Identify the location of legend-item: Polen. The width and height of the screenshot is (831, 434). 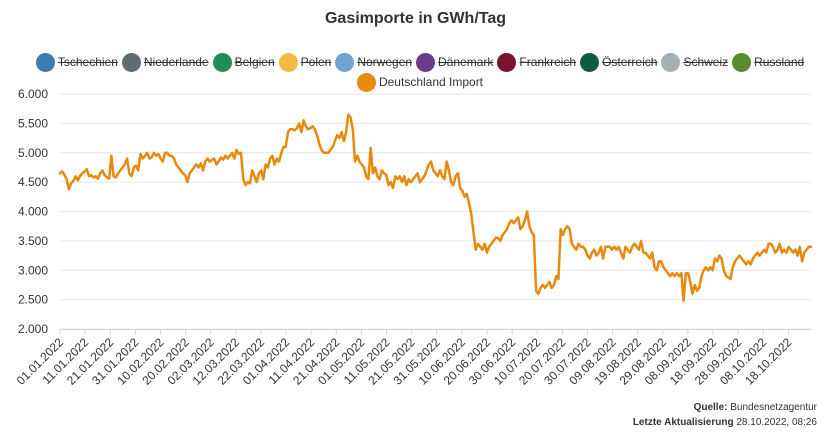
(305, 62).